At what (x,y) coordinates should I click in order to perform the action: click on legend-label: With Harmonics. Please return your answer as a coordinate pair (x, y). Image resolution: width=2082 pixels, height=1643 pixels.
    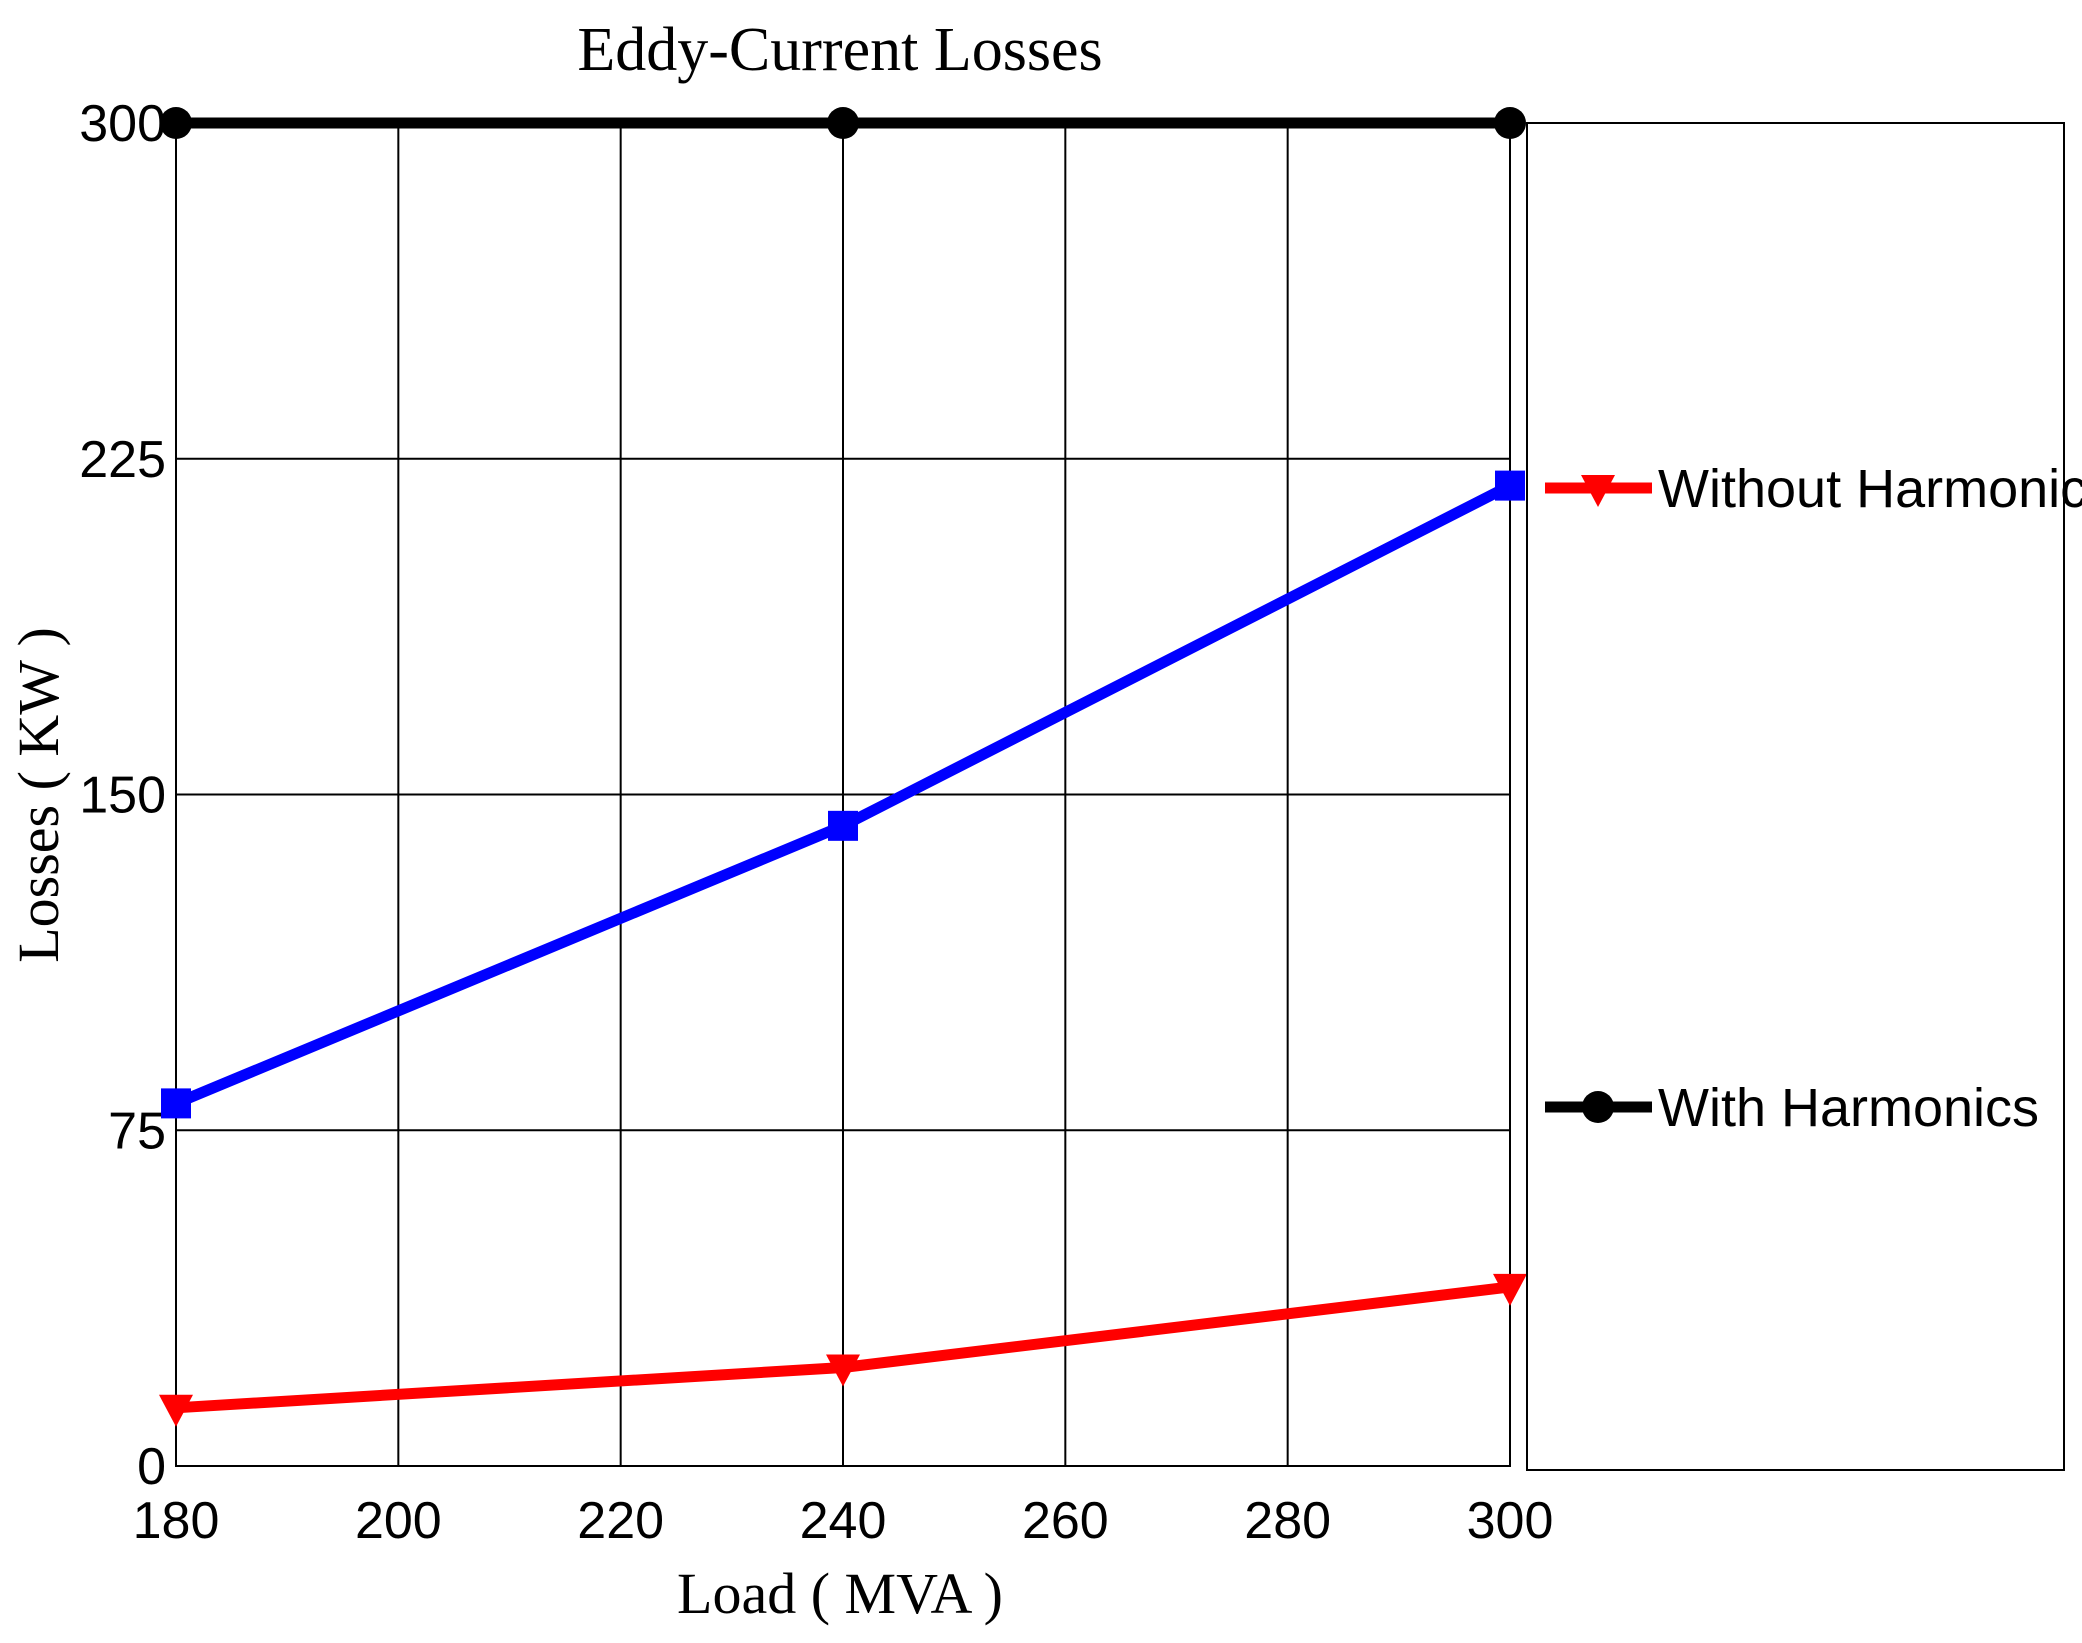
    Looking at the image, I should click on (1848, 1108).